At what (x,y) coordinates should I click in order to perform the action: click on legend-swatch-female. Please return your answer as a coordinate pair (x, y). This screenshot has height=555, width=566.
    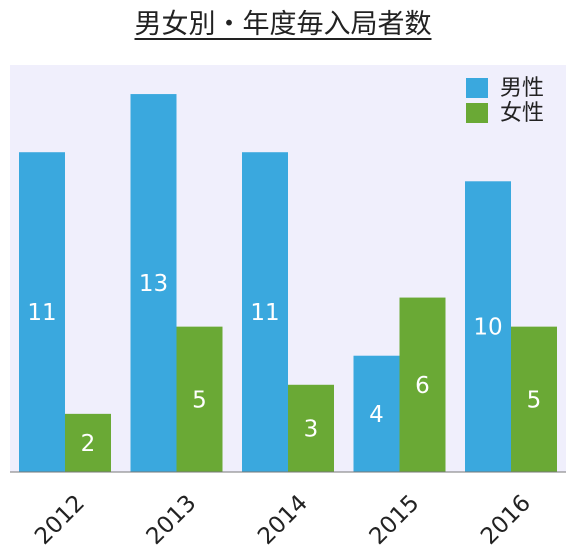
    Looking at the image, I should click on (477, 113).